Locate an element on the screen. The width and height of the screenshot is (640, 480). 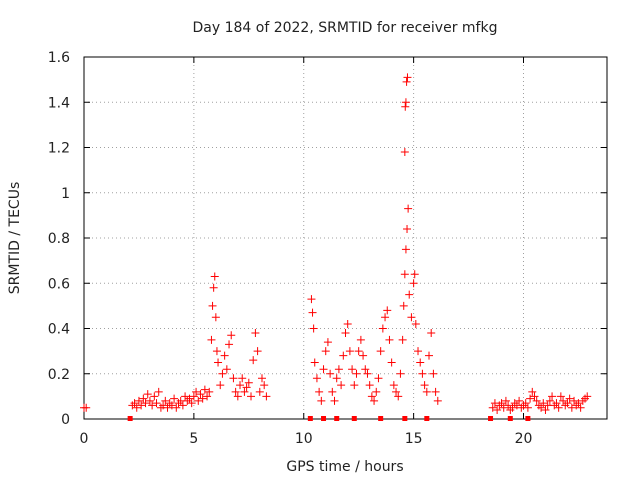
x-tick-label: 0 is located at coordinates (84, 439).